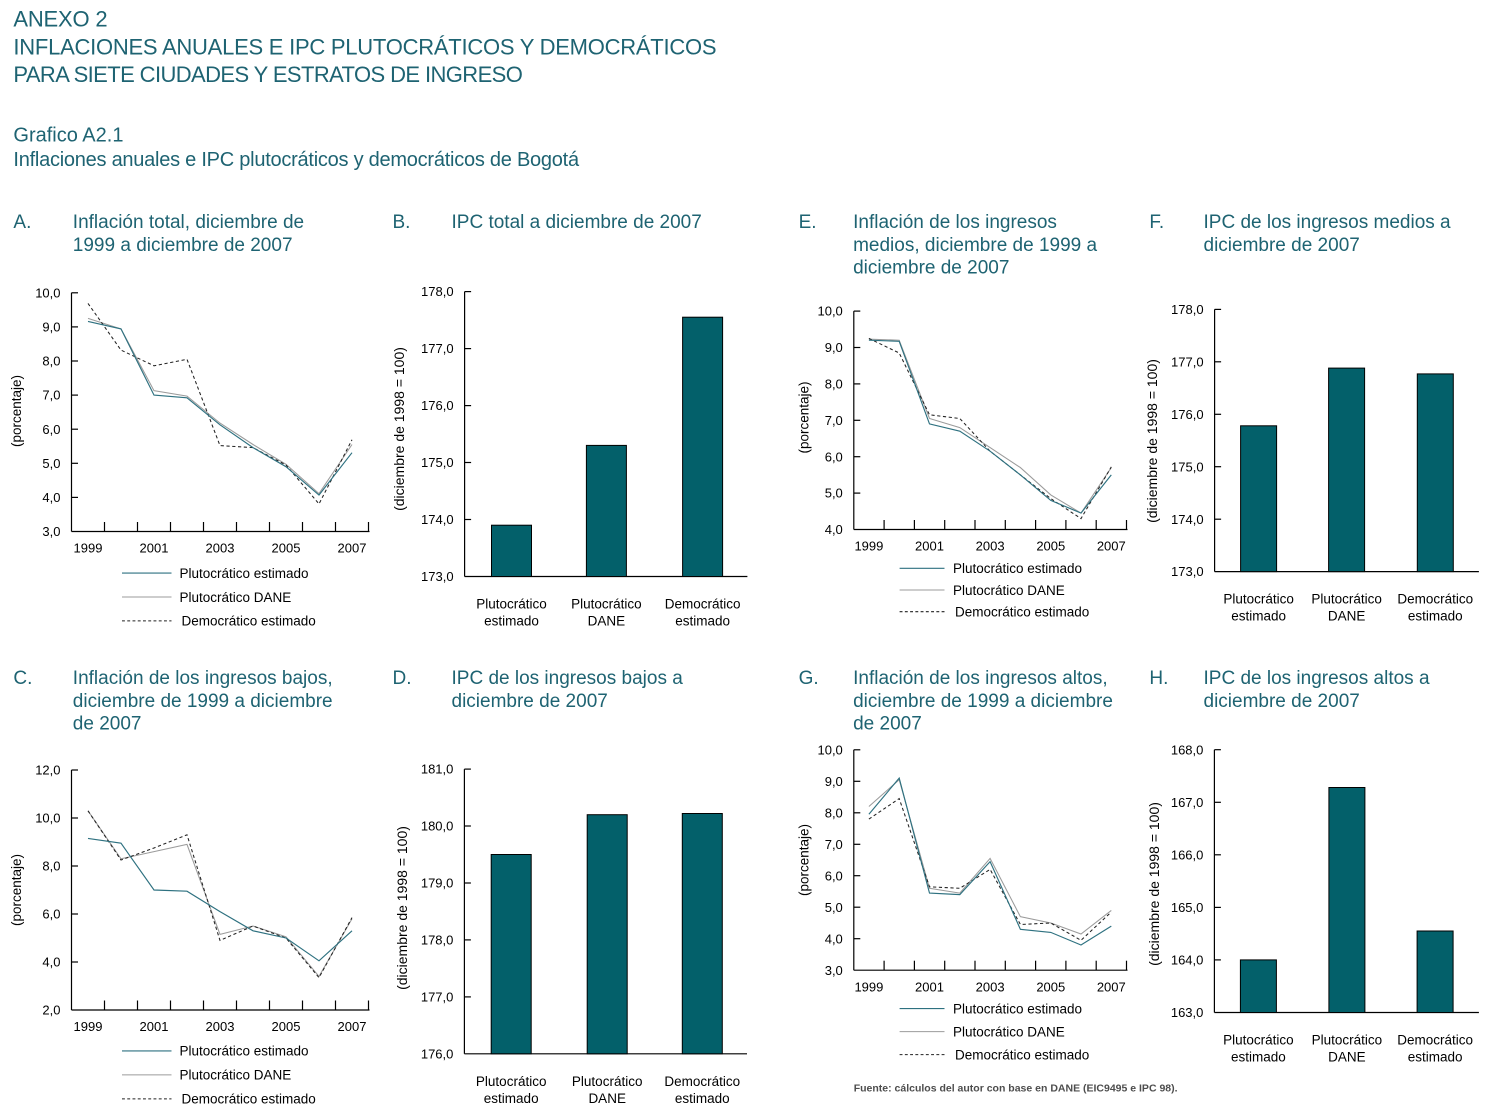  Describe the element at coordinates (1187, 907) in the screenshot. I see `svg-text: 165,0` at that location.